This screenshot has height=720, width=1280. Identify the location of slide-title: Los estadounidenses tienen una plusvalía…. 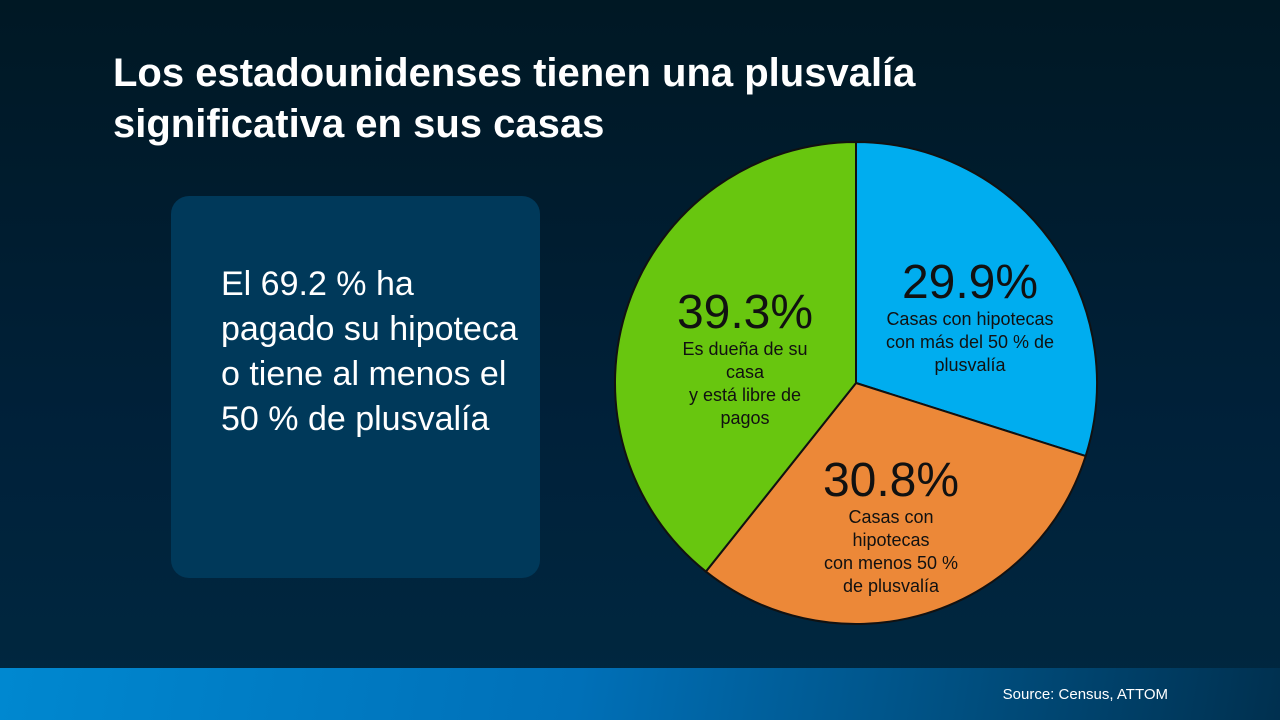
(514, 98).